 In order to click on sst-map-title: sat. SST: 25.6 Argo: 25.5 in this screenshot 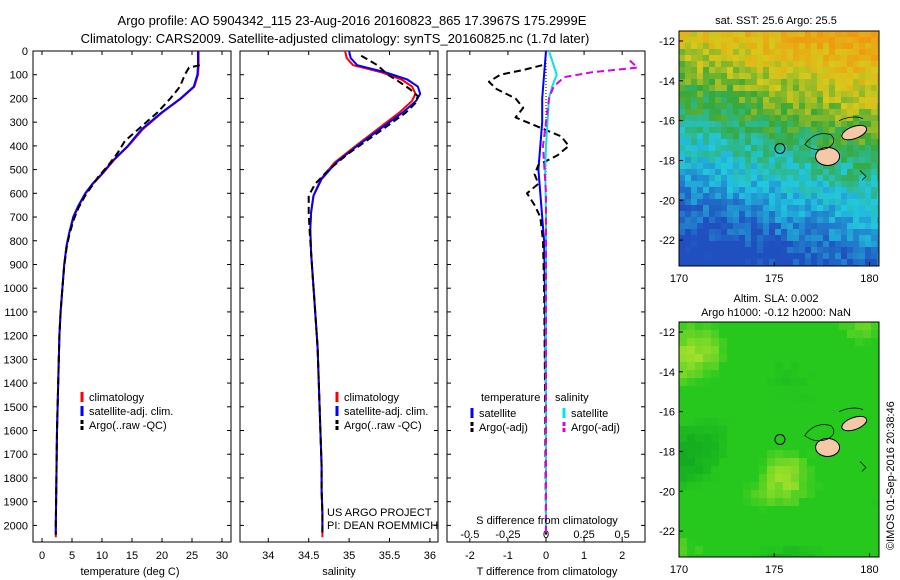, I will do `click(776, 21)`.